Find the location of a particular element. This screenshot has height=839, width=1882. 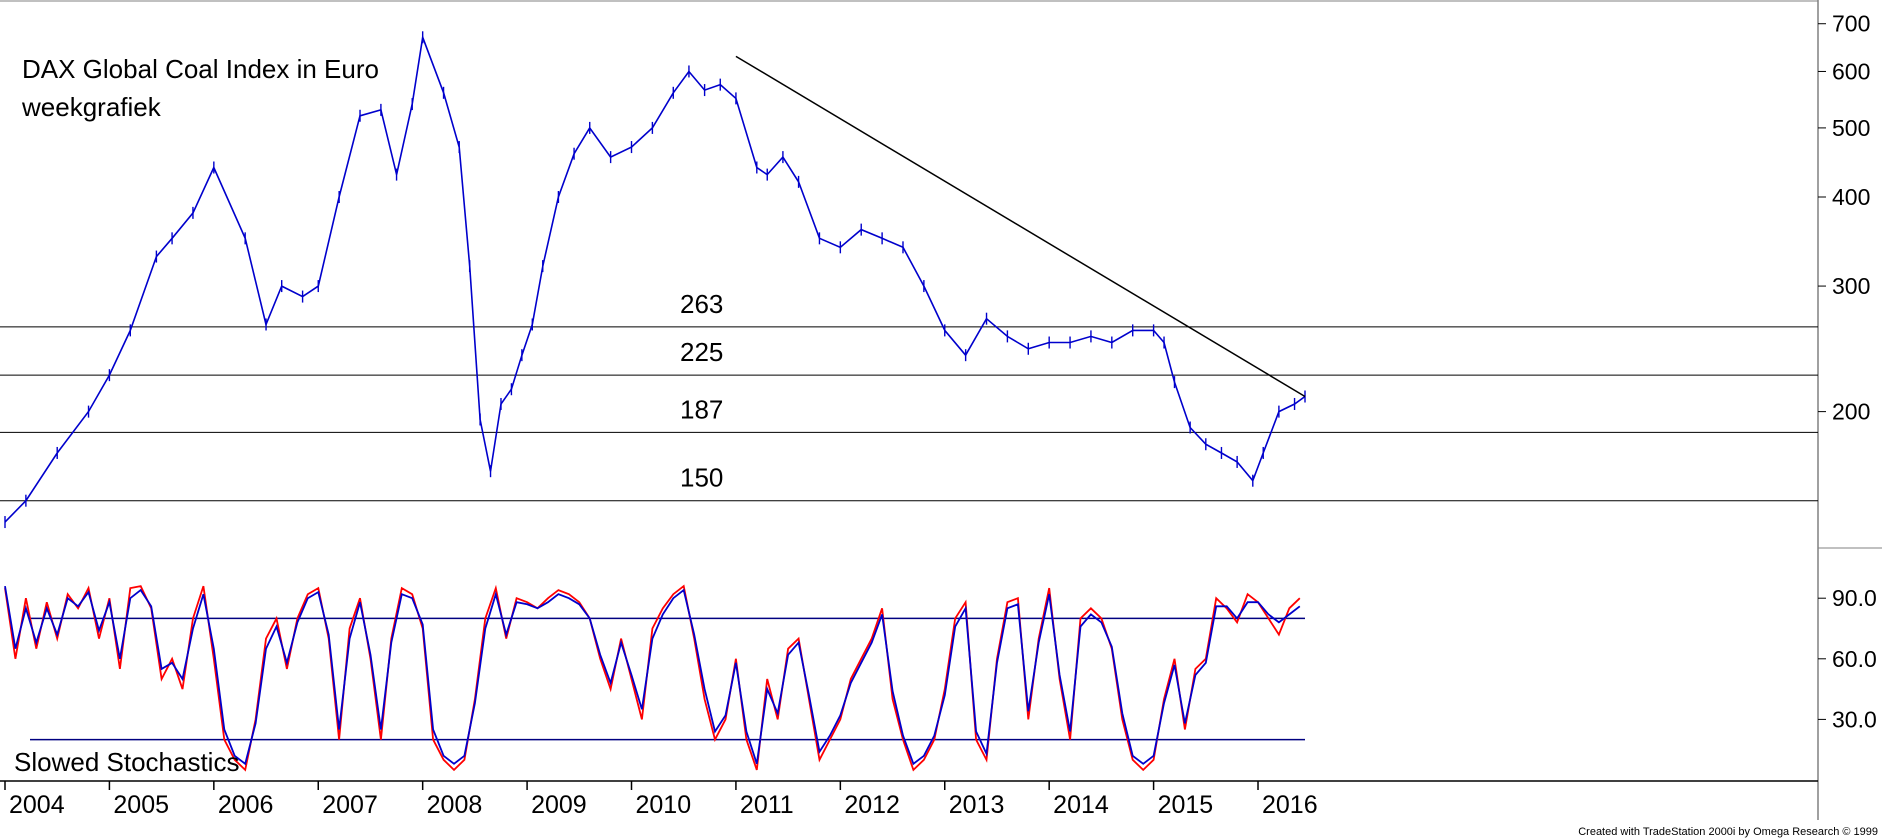

price-tick-label: 500 is located at coordinates (1851, 128).